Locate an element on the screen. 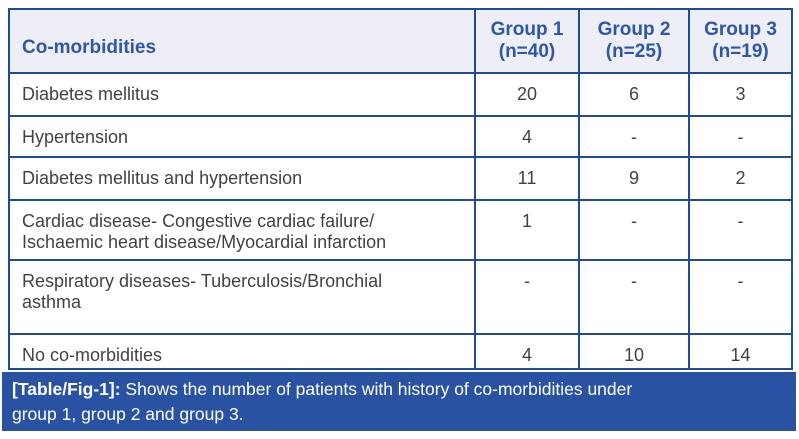 This screenshot has height=439, width=799. row-label: No co-morbidities is located at coordinates (242, 351).